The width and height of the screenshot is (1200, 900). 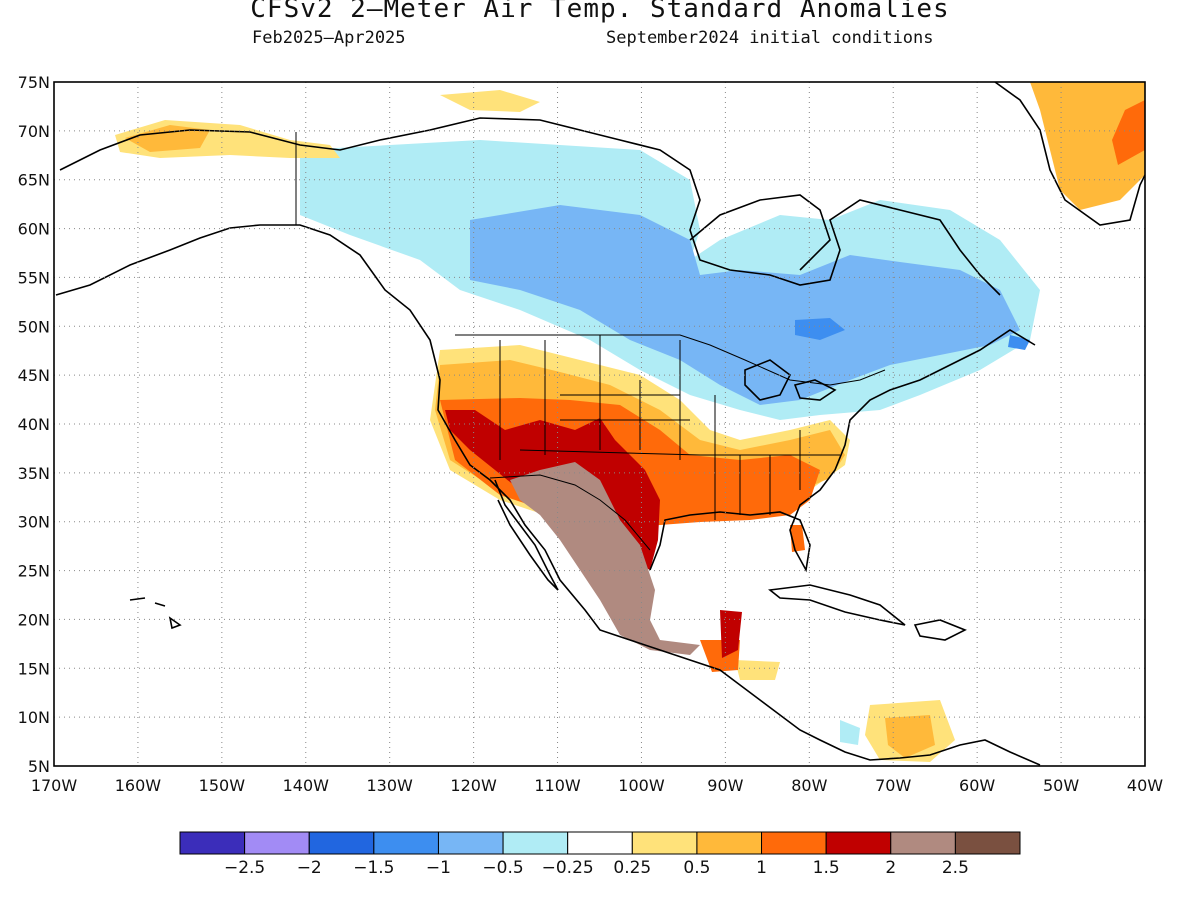 I want to click on latitude-tick-label: 65N, so click(x=34, y=180).